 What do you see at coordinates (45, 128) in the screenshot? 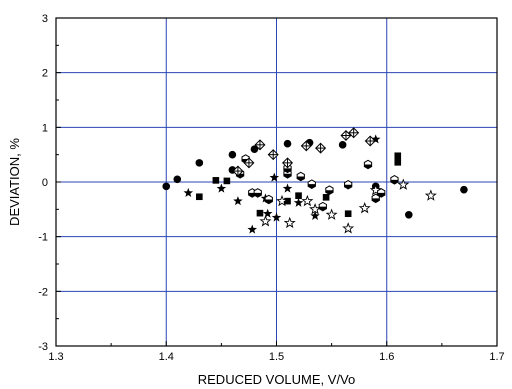
I see `y-tick-label: 1` at bounding box center [45, 128].